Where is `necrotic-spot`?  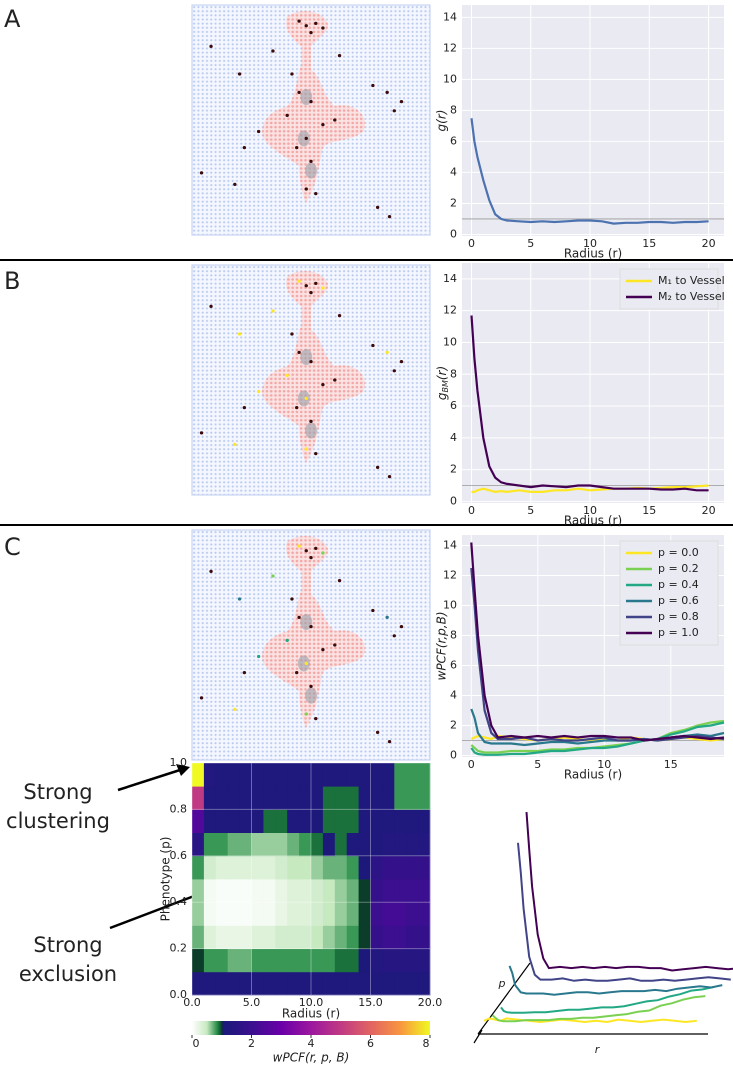
necrotic-spot is located at coordinates (304, 398).